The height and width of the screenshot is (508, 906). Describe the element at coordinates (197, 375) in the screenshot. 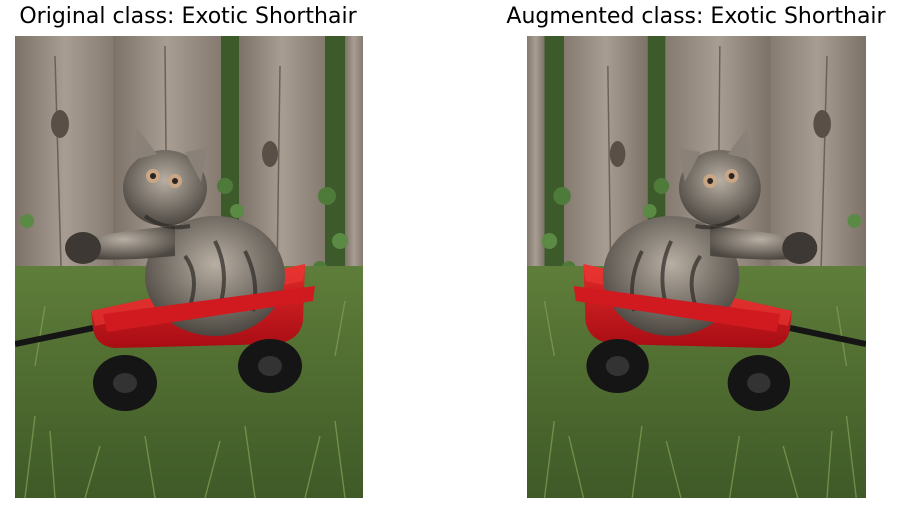

I see `wagon-wheels` at that location.